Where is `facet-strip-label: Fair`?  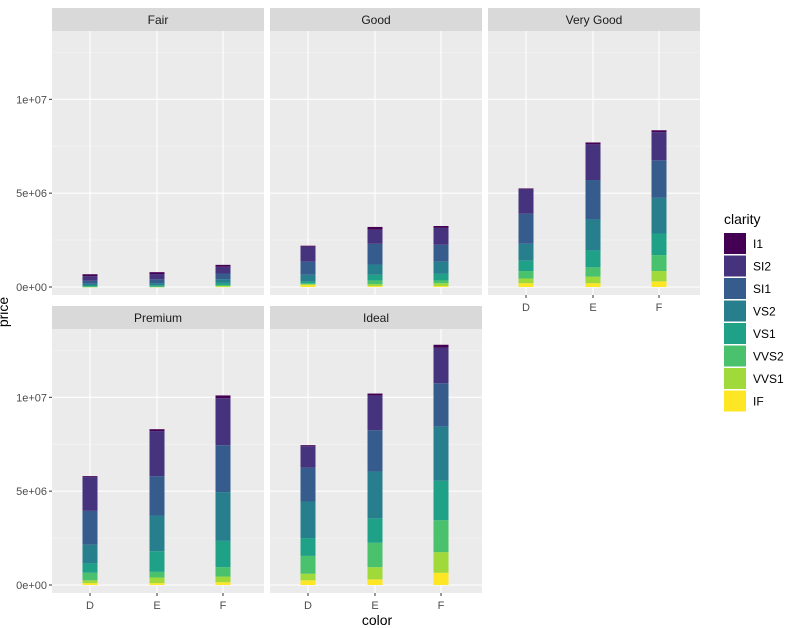
facet-strip-label: Fair is located at coordinates (158, 20).